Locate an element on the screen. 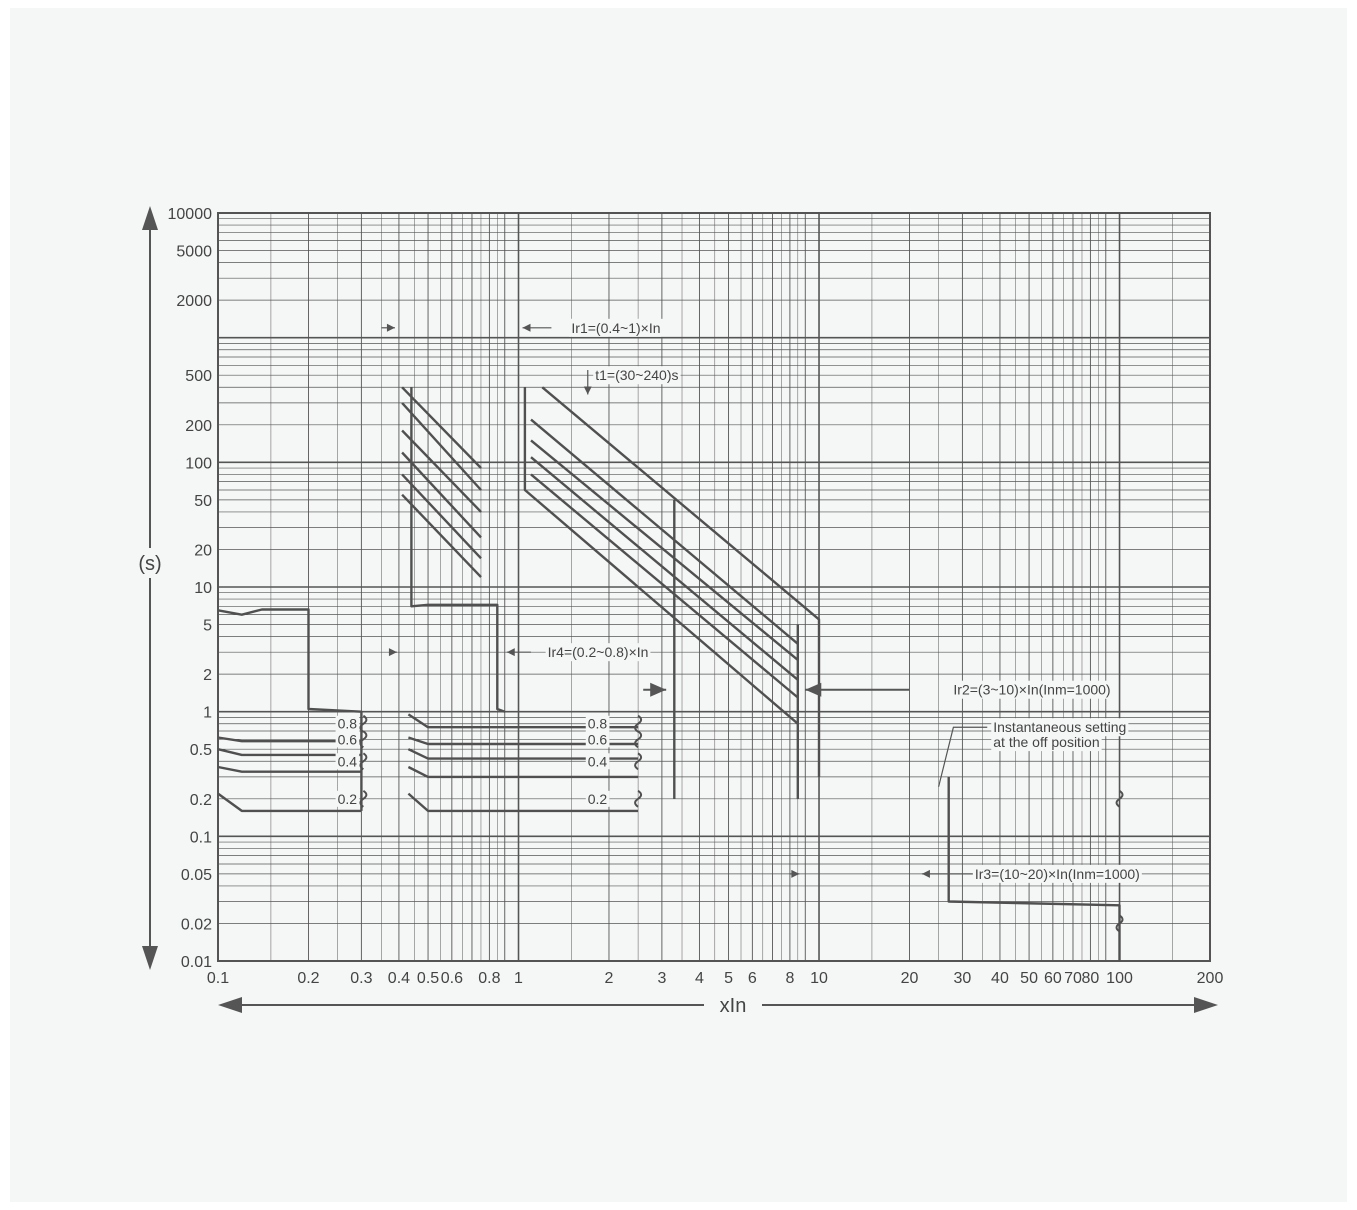  arrow-down-icon is located at coordinates (150, 958).